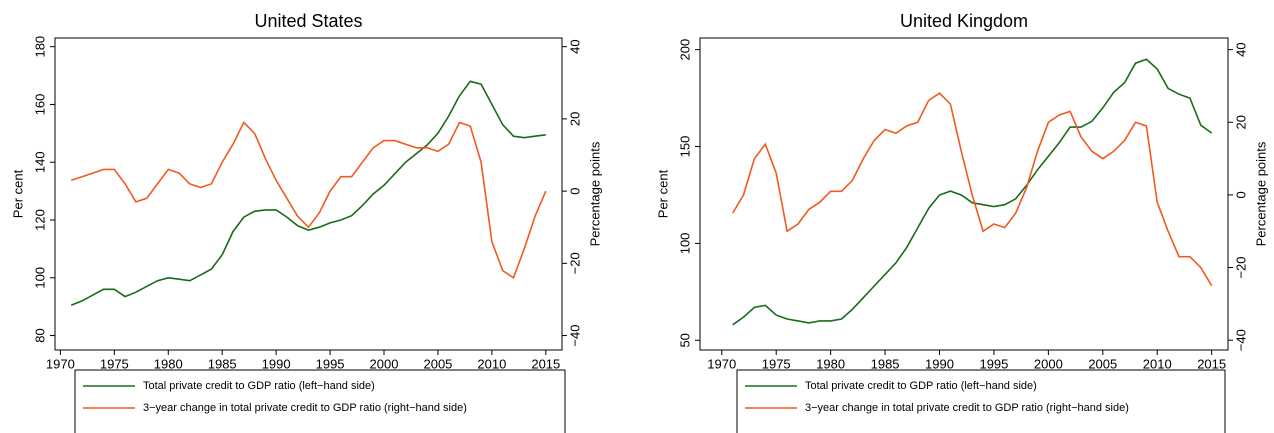  What do you see at coordinates (39, 105) in the screenshot?
I see `y-tick-label: 160` at bounding box center [39, 105].